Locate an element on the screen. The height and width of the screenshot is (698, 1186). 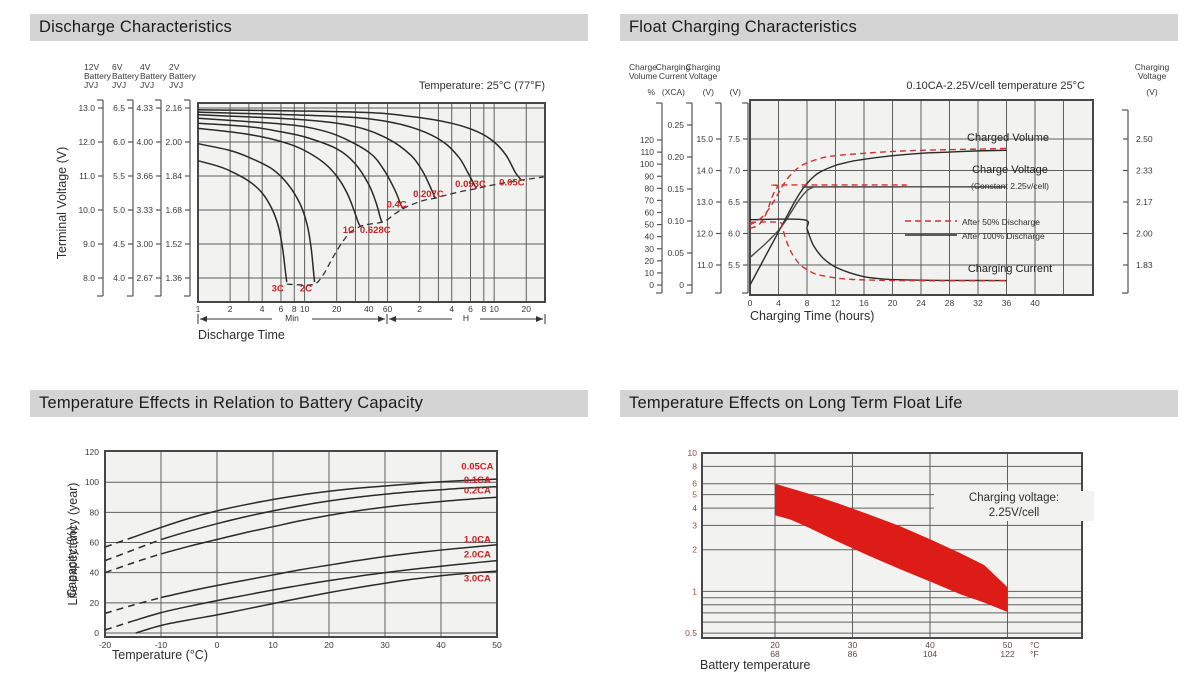
charging-current-50-curve is located at coordinates (878, 251).